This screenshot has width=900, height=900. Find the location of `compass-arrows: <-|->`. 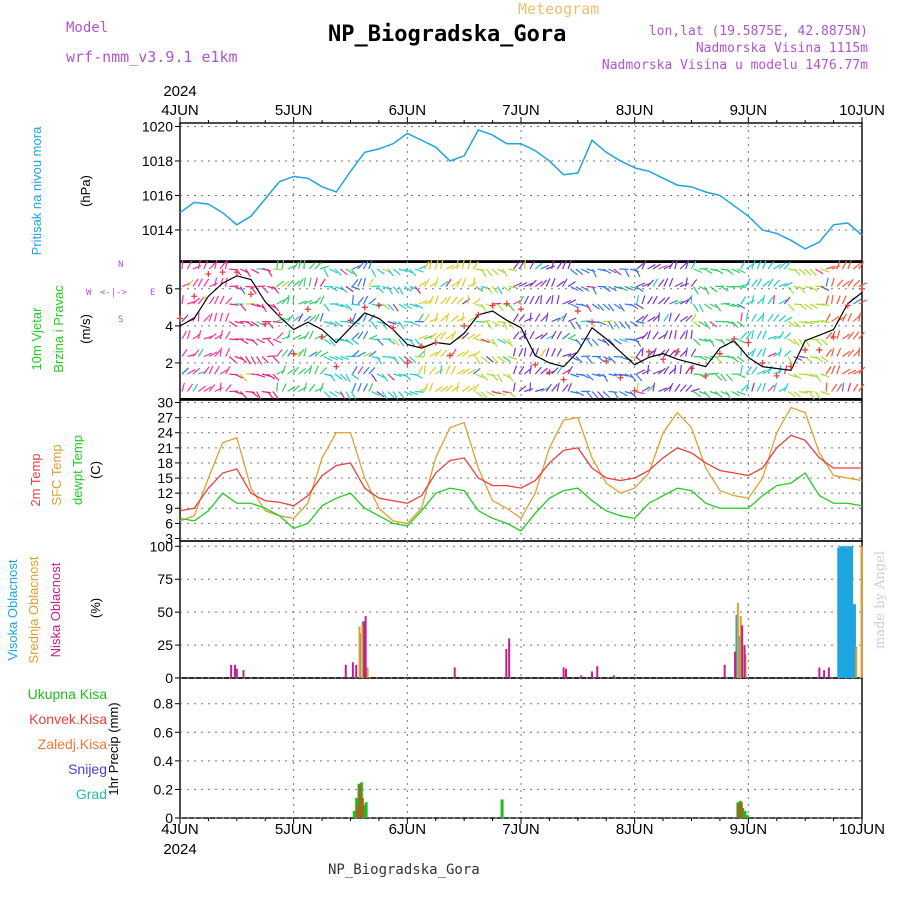

compass-arrows: <-|-> is located at coordinates (114, 293).